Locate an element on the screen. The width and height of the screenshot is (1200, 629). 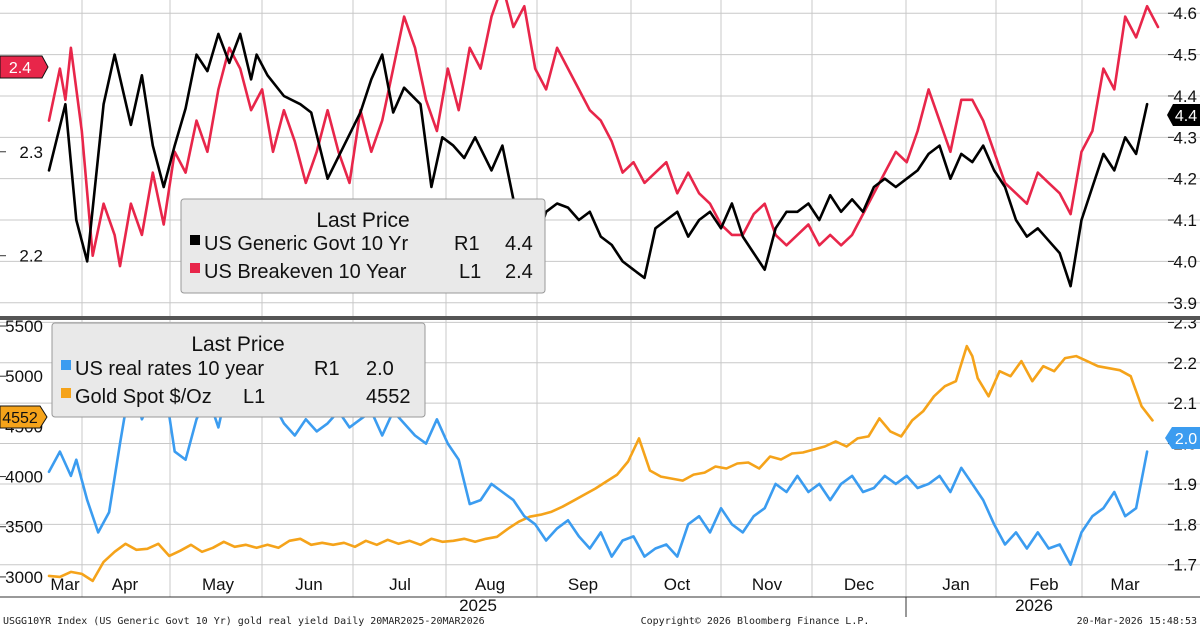
legend-axis-us10y: R1 is located at coordinates (467, 244).